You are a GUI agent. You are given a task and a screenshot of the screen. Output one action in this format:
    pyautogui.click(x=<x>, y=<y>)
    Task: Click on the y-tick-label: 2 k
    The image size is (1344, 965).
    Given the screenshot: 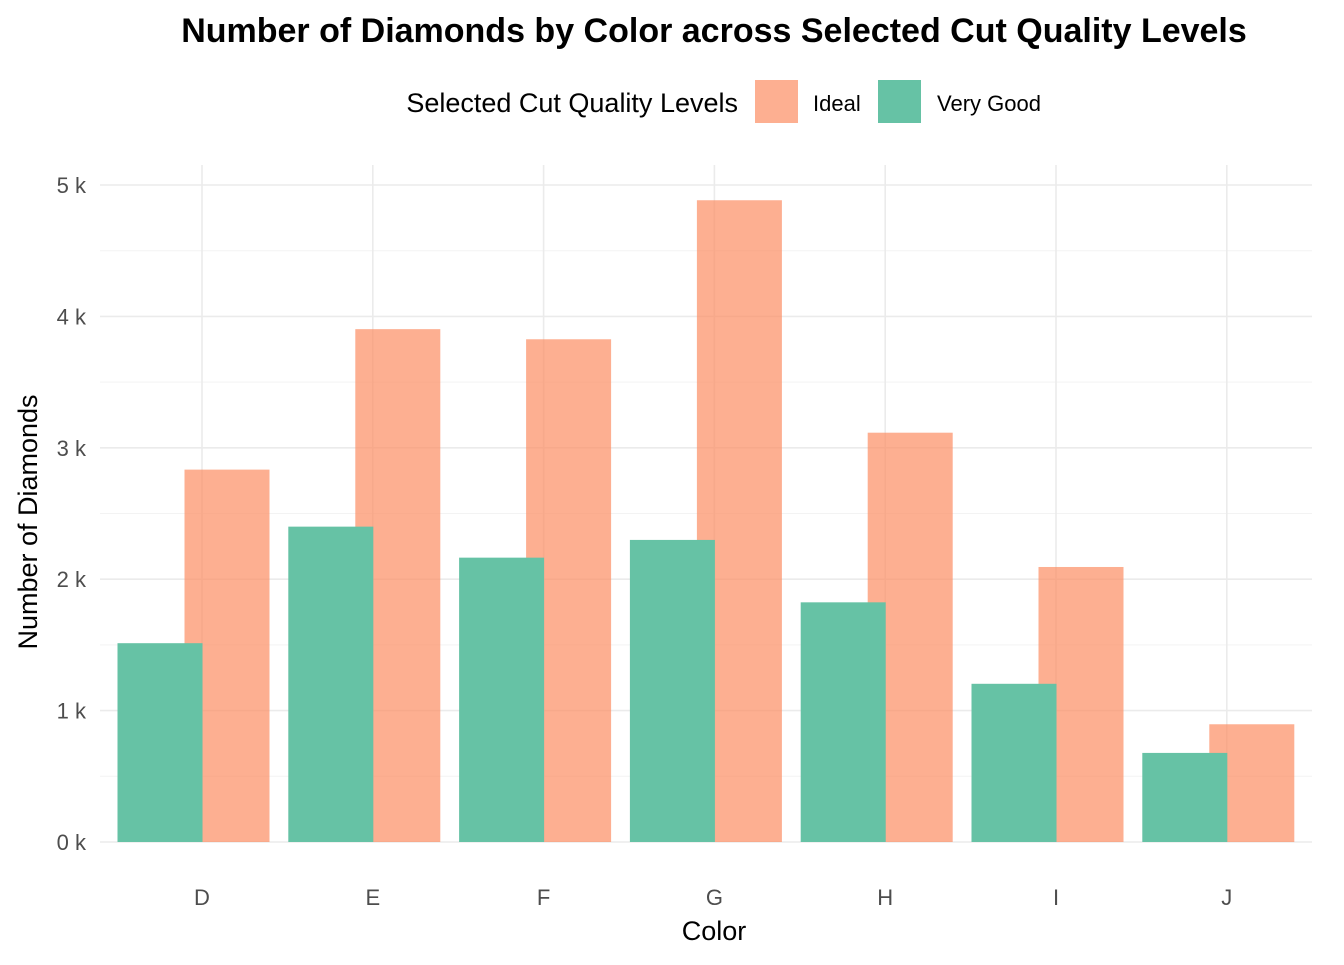 What is the action you would take?
    pyautogui.click(x=72, y=579)
    